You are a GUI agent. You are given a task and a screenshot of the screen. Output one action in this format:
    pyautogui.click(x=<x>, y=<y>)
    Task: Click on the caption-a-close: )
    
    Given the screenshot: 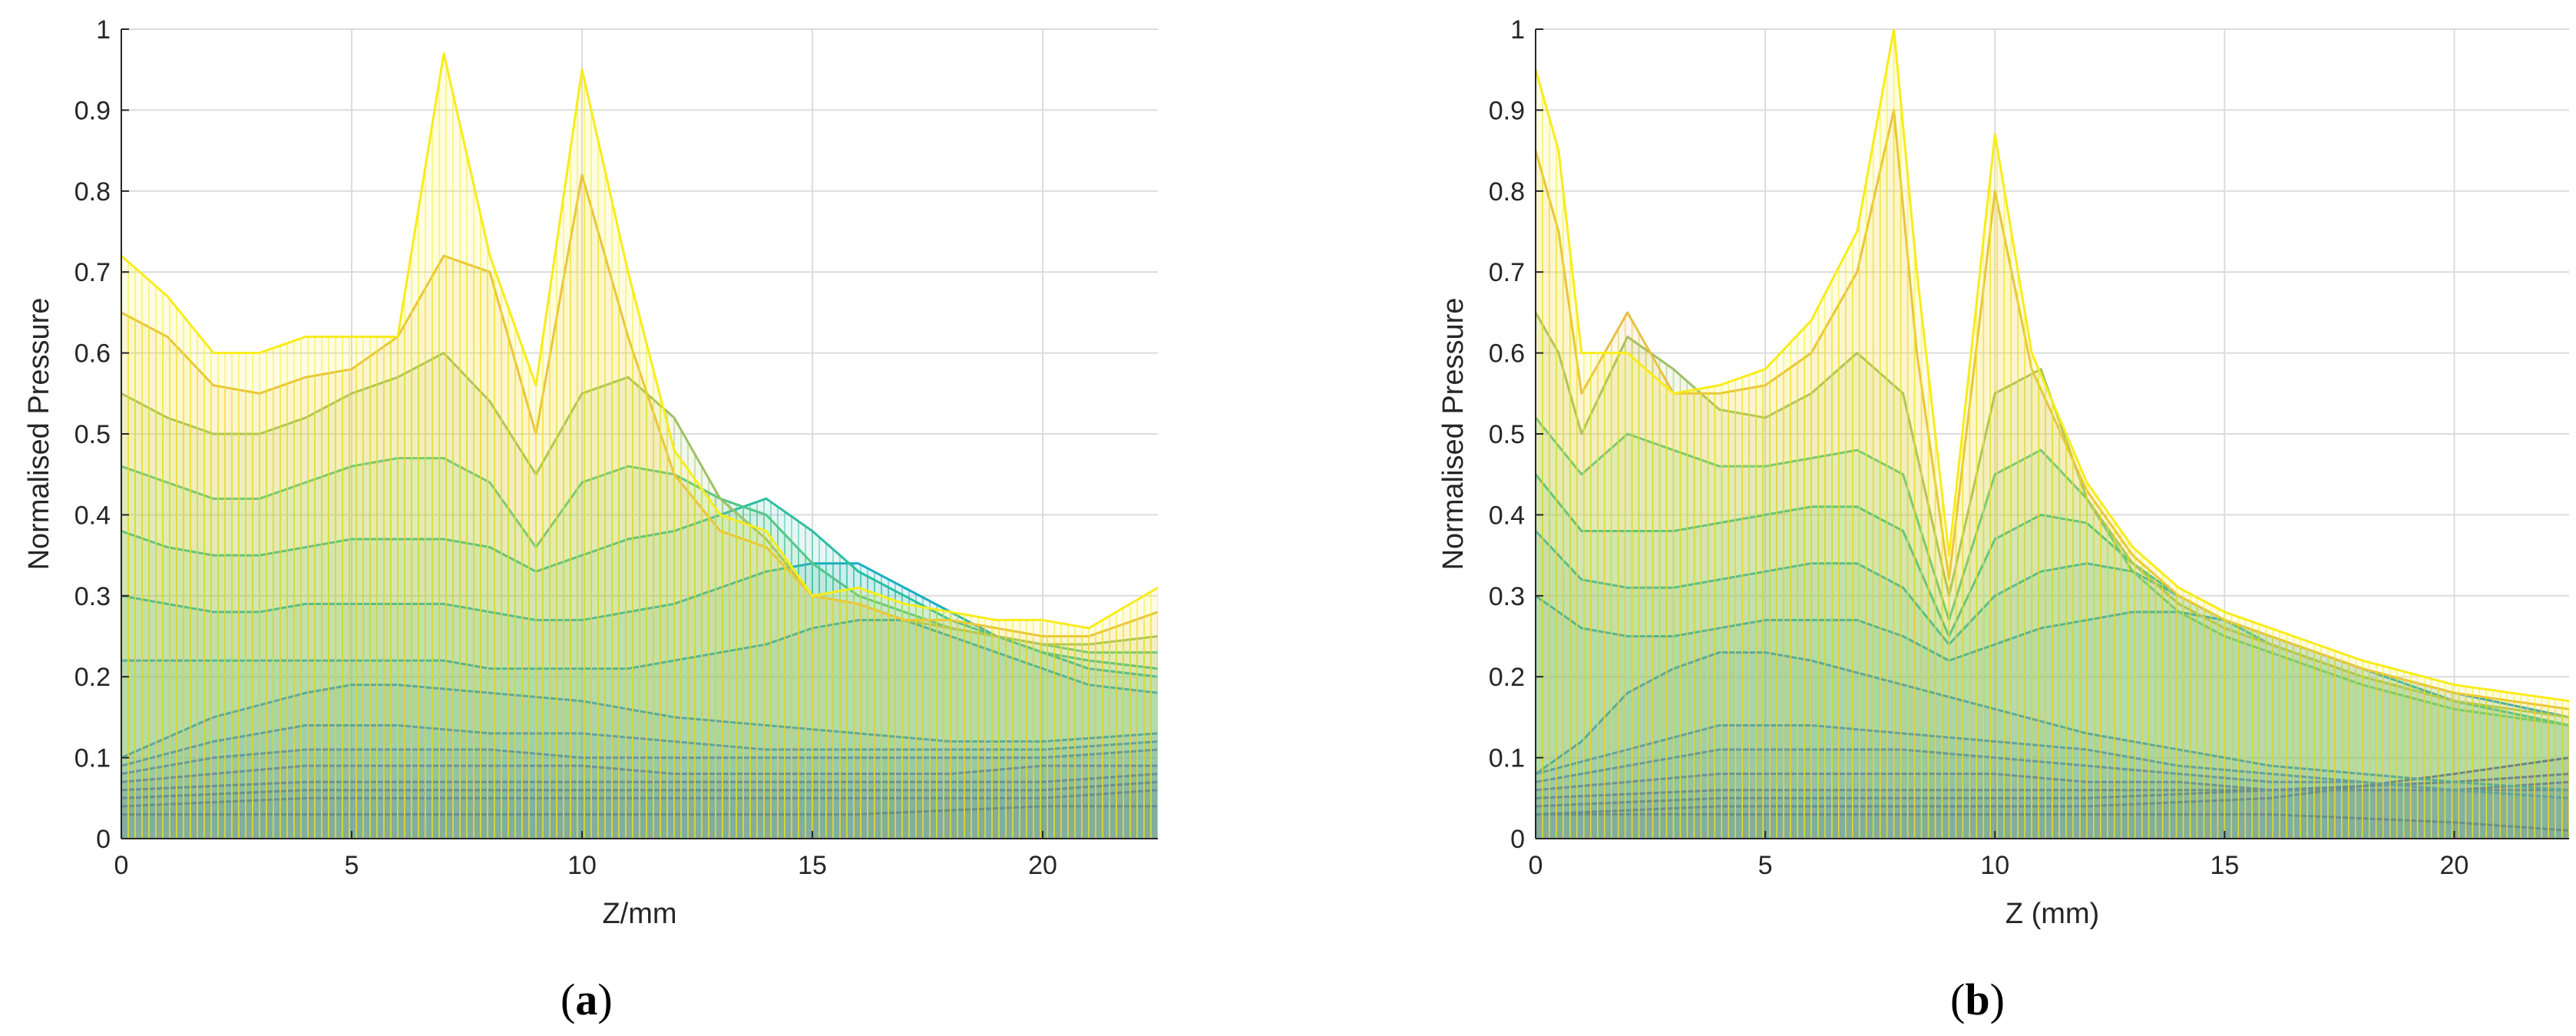 What is the action you would take?
    pyautogui.click(x=605, y=999)
    